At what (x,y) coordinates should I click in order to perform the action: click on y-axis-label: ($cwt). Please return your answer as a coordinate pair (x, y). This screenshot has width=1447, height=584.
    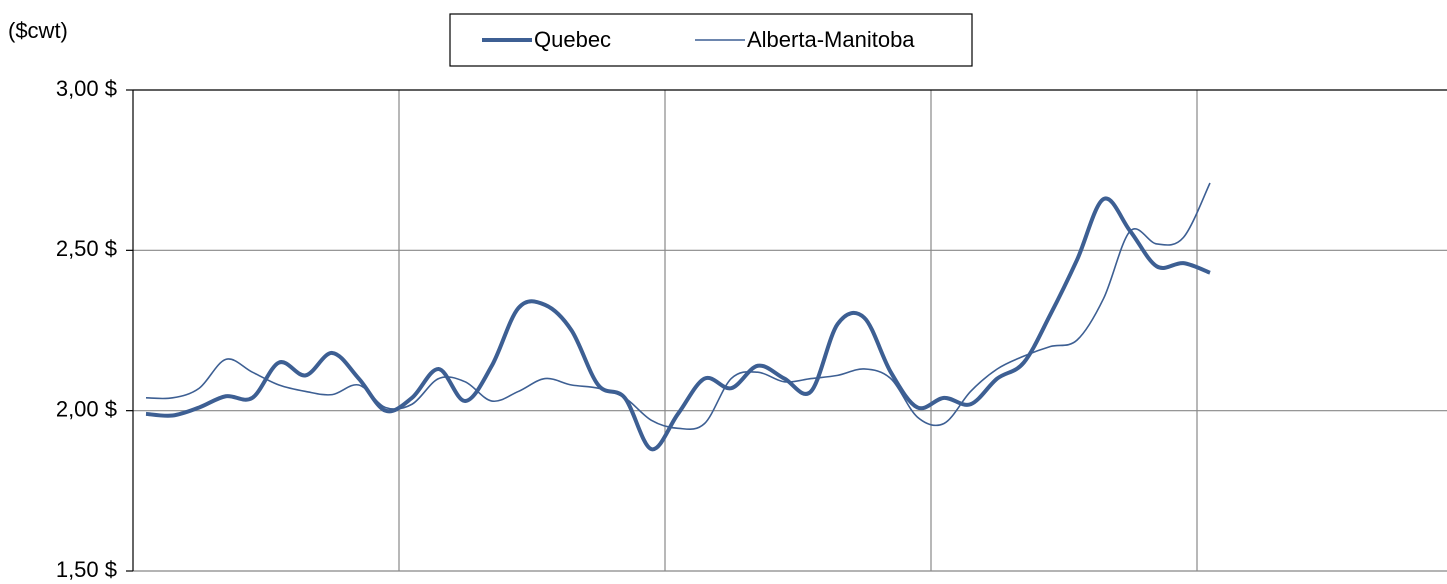
    Looking at the image, I should click on (38, 30).